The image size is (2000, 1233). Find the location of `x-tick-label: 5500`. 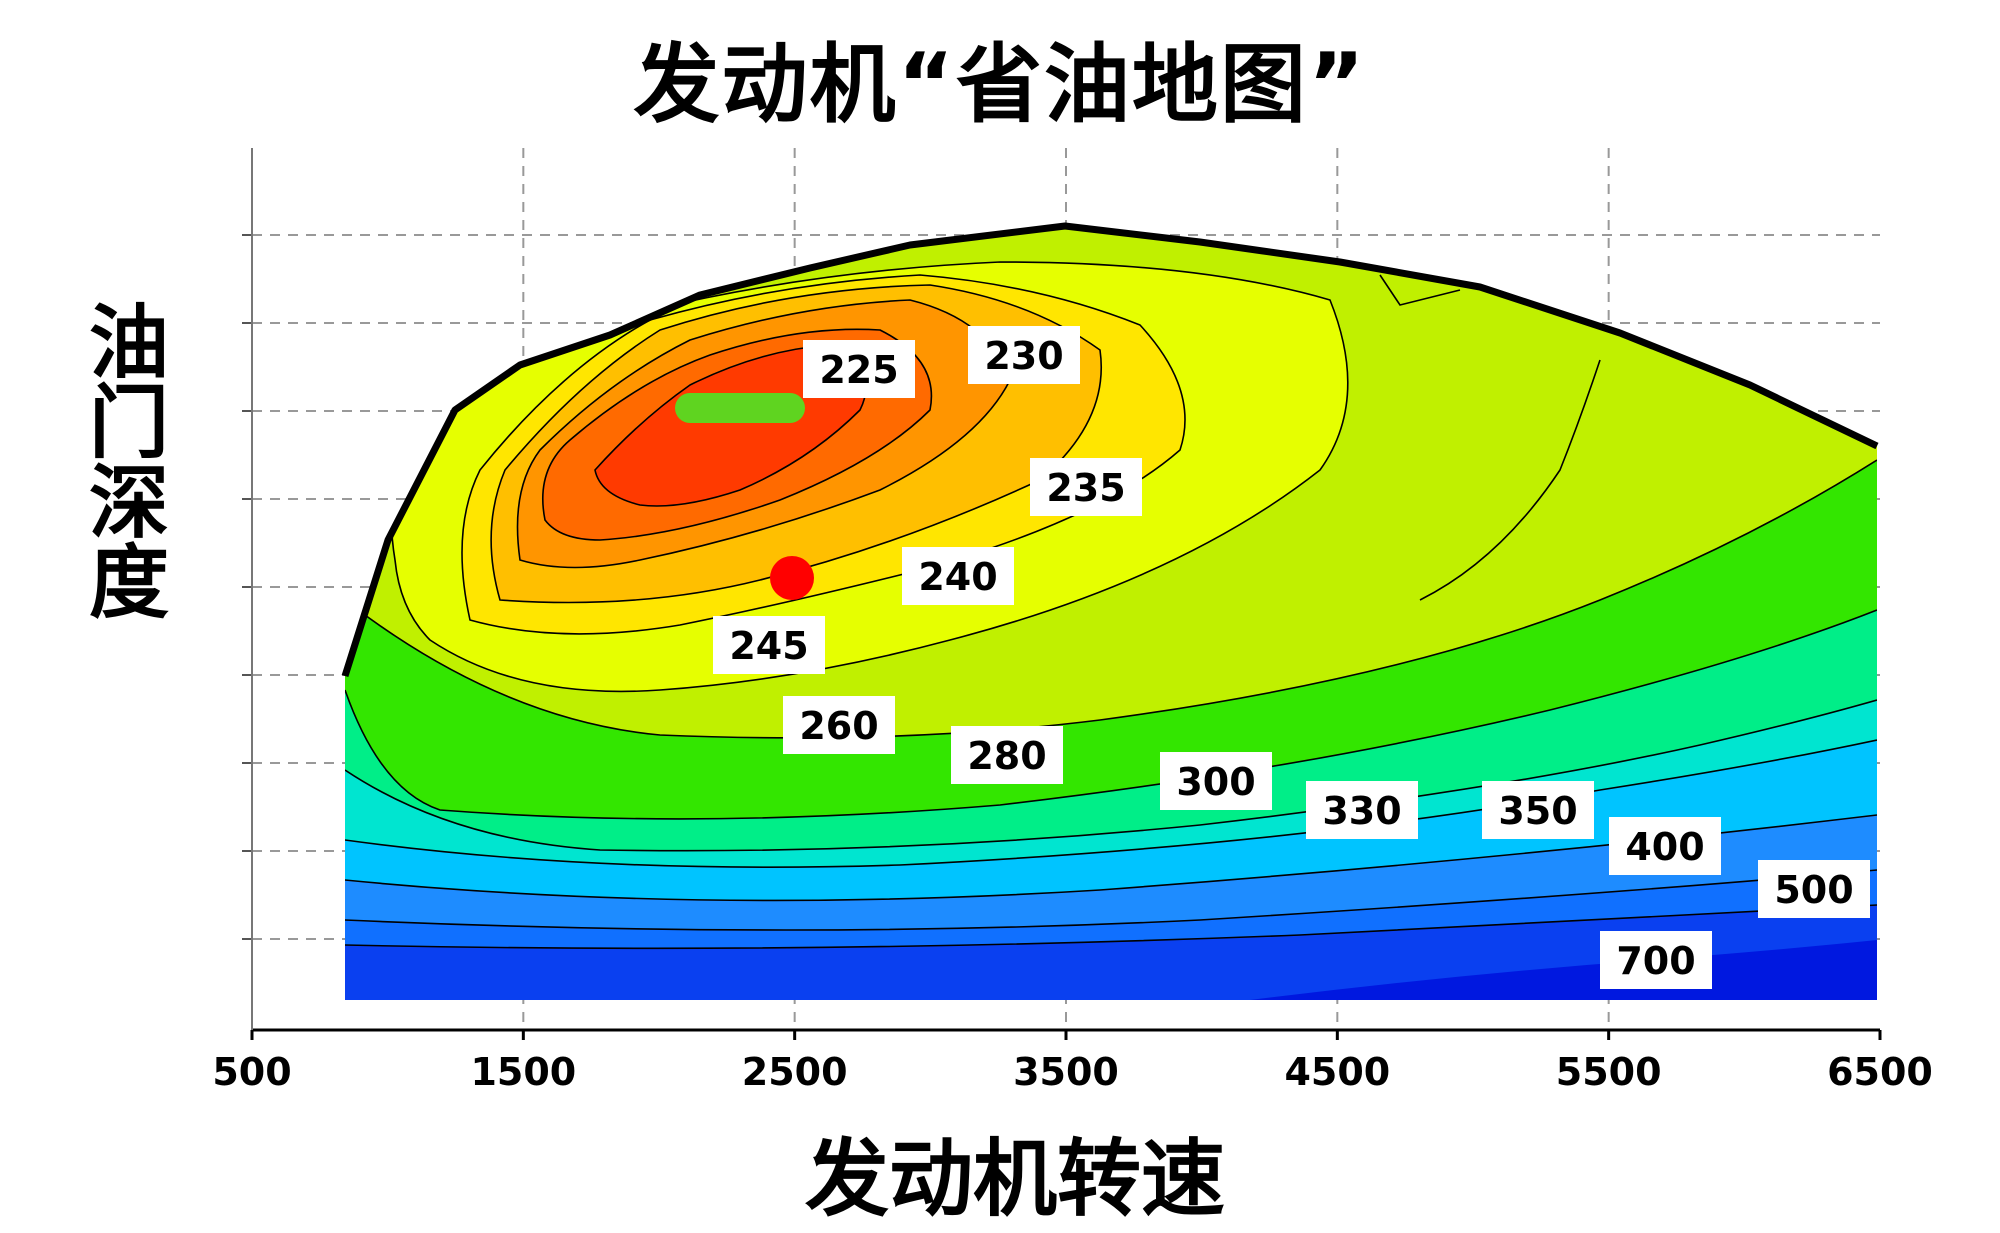

x-tick-label: 5500 is located at coordinates (1609, 1072).